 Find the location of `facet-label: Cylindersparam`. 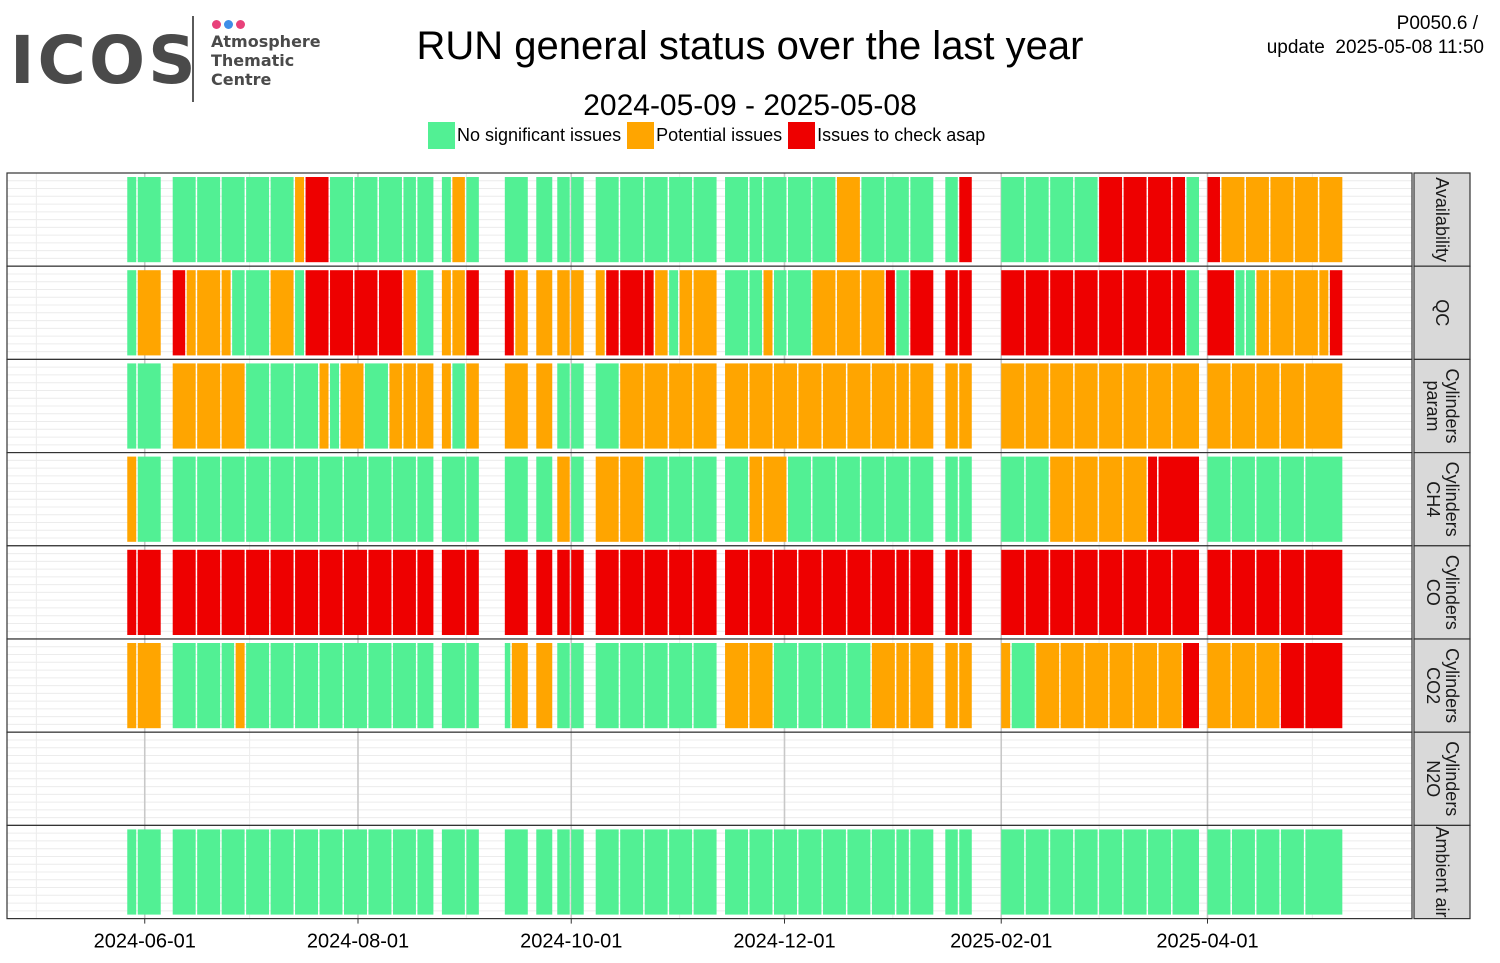

facet-label: Cylindersparam is located at coordinates (1442, 405).